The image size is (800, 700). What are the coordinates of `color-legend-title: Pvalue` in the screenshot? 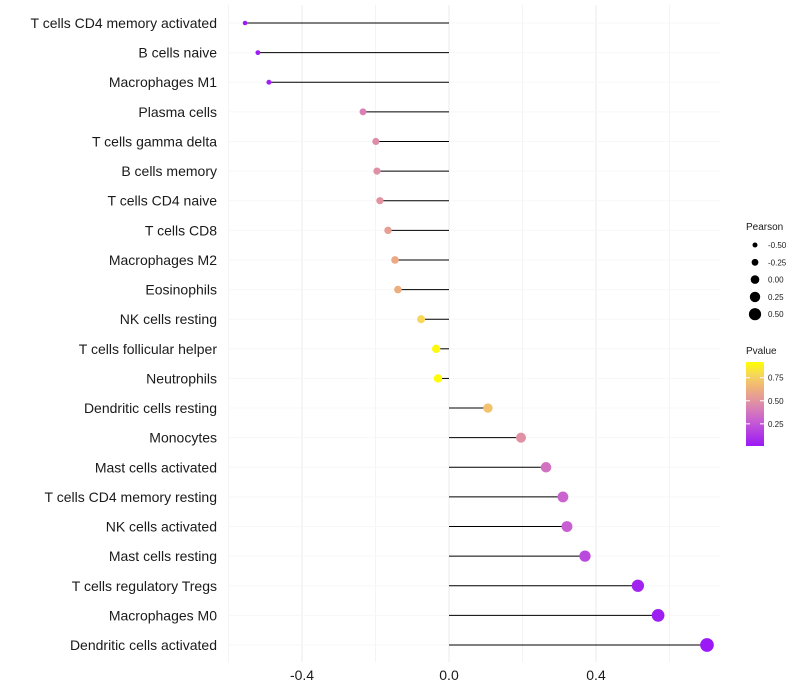 It's located at (761, 351).